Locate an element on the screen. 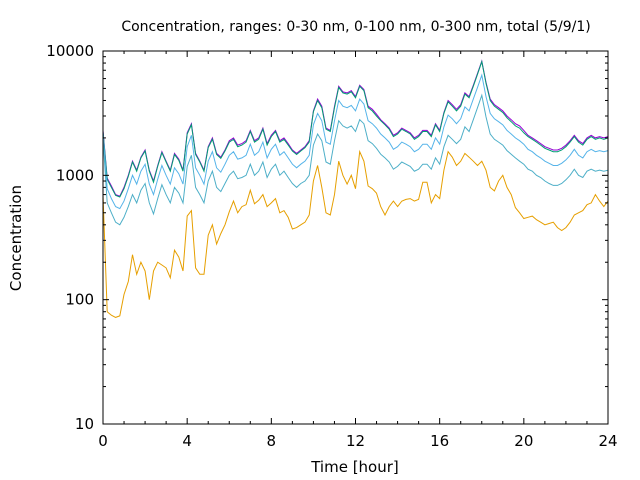 Image resolution: width=640 pixels, height=480 pixels. x-tick-label: 0 is located at coordinates (103, 441).